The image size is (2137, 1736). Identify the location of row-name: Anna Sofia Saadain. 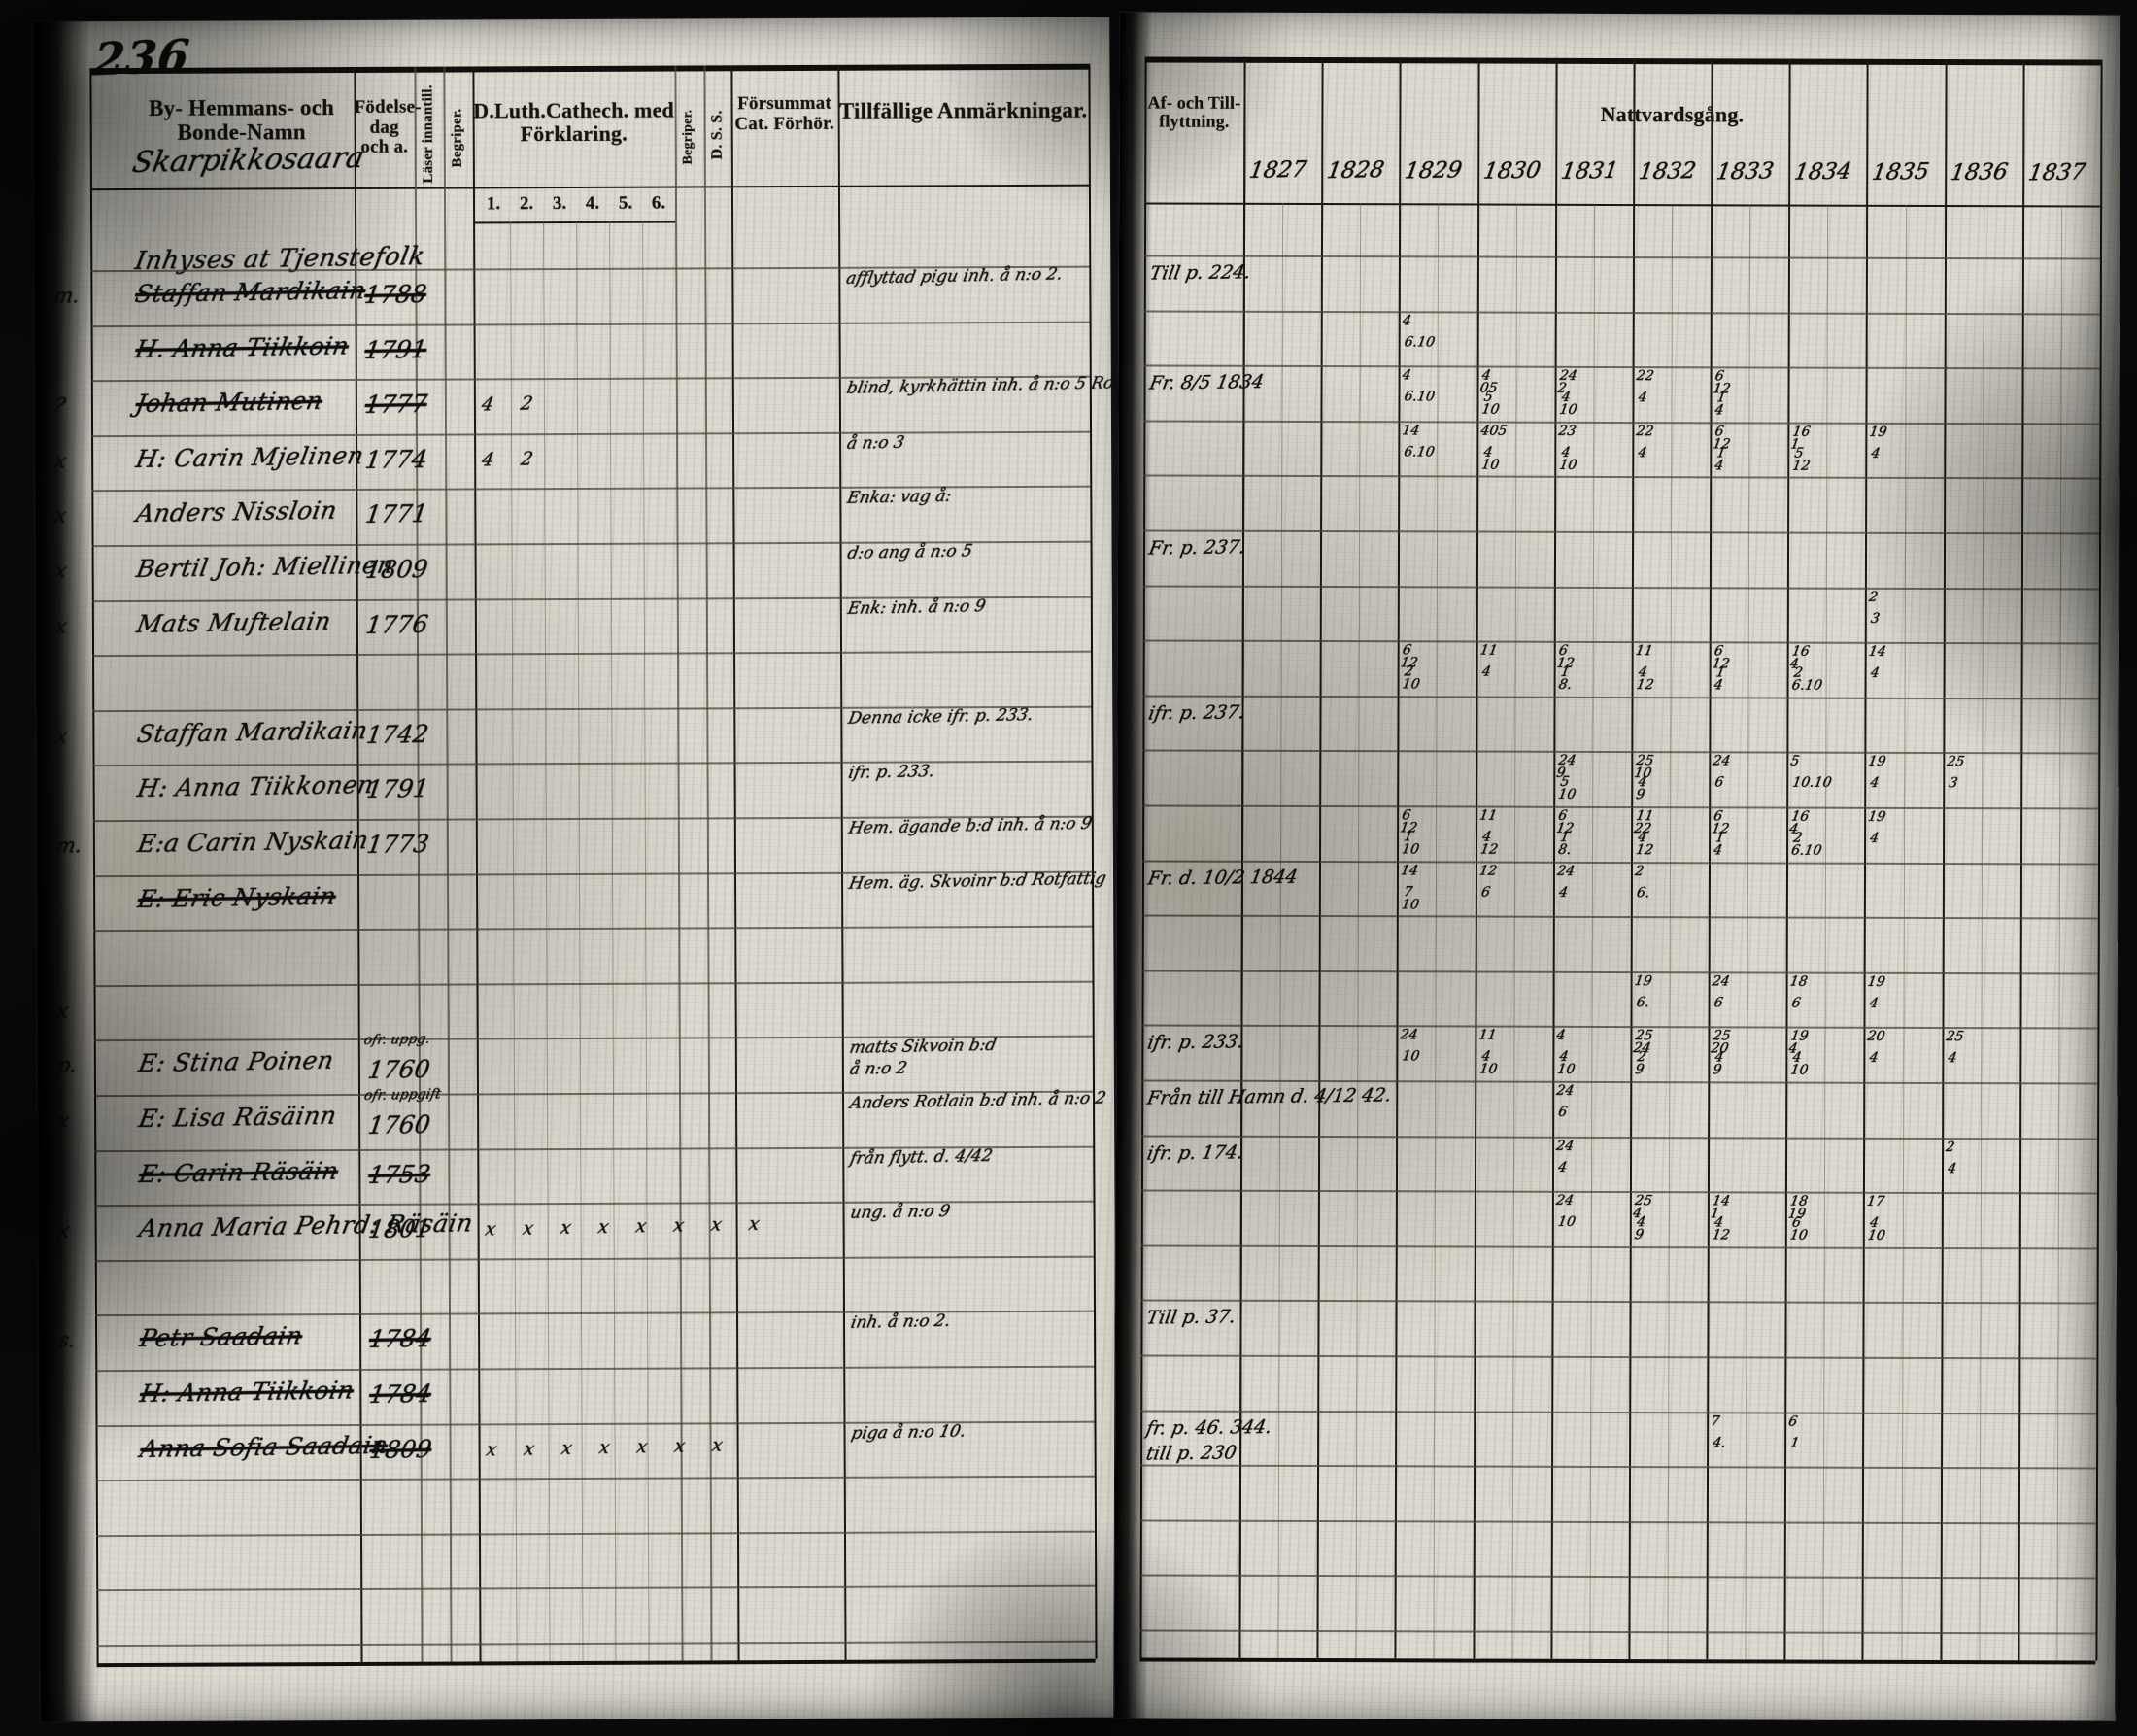
(264, 1446).